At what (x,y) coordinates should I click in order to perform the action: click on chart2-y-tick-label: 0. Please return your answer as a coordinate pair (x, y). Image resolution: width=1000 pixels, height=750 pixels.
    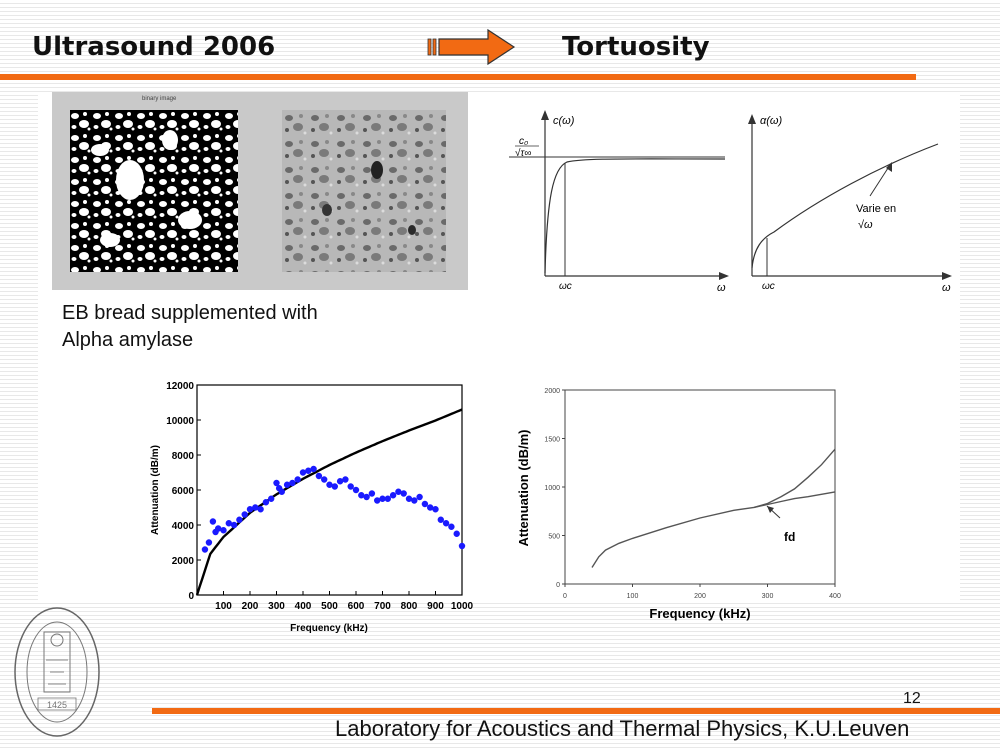
    Looking at the image, I should click on (558, 585).